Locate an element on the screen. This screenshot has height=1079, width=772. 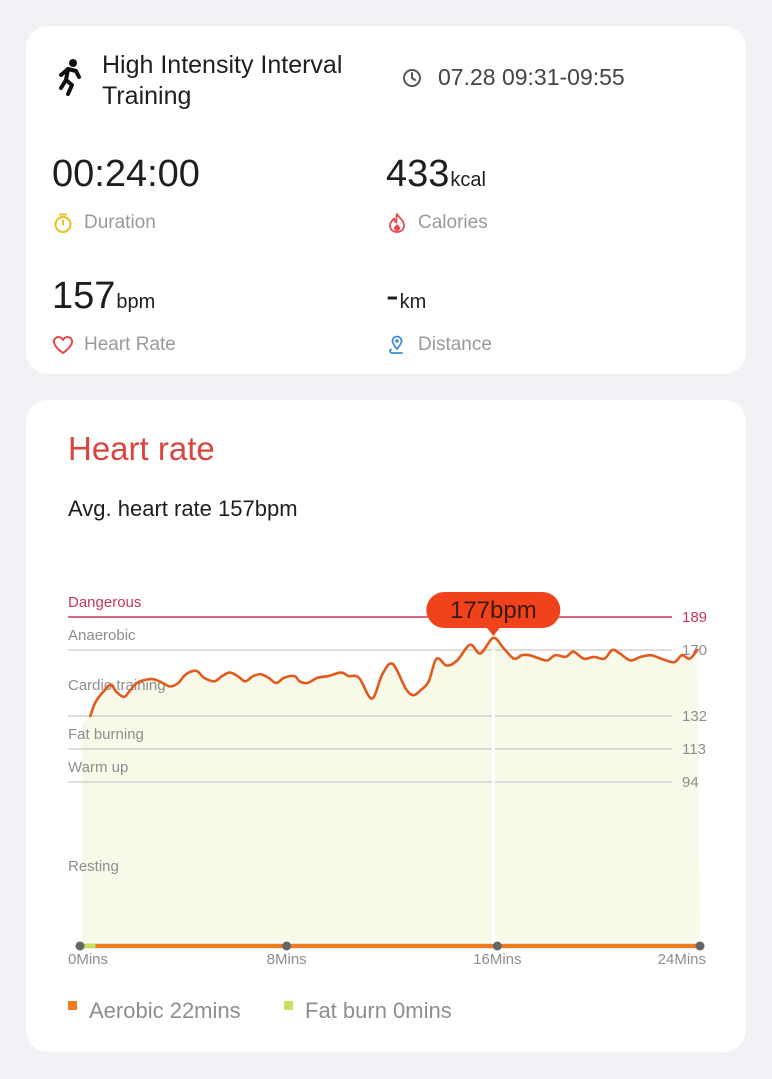
x-tick-label: 16Mins is located at coordinates (497, 959).